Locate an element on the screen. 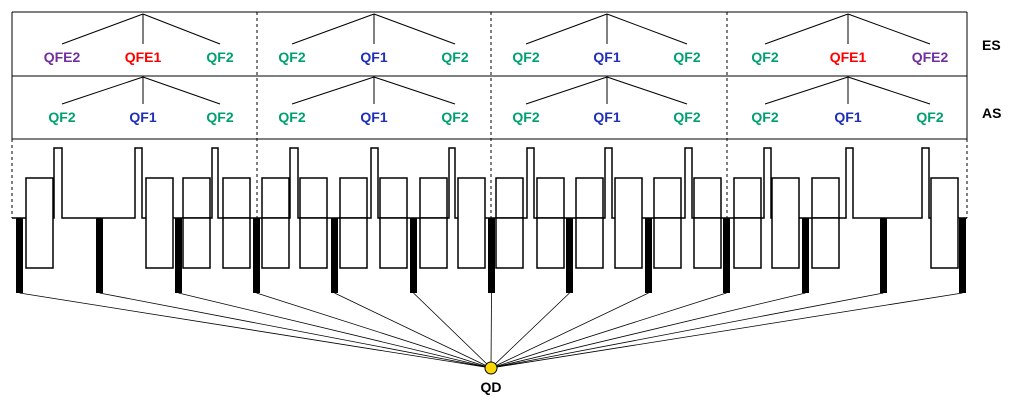 The image size is (1010, 406). as-magnet-label-1-2: QF2 is located at coordinates (454, 117).